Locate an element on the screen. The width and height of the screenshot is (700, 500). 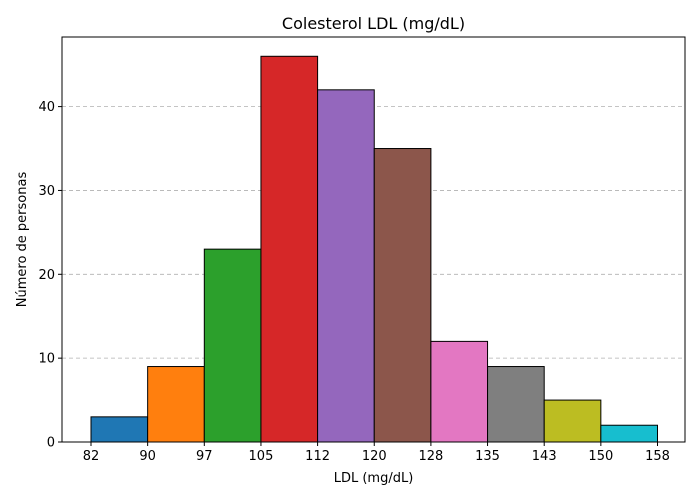
y-tick-label: 10 is located at coordinates (46, 359).